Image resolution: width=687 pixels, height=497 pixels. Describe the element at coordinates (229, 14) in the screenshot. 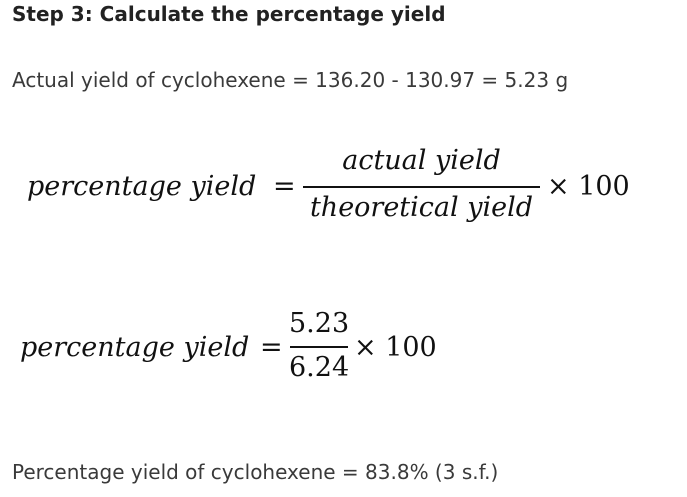

I see `heading: Step 3: Calculate the percentage yield` at that location.